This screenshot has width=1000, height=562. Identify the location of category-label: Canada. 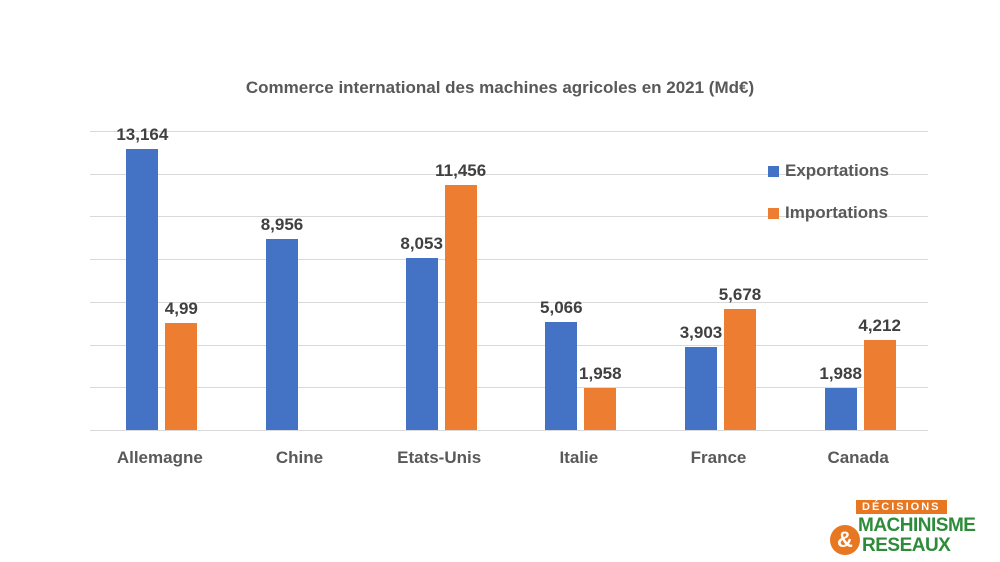
(858, 457).